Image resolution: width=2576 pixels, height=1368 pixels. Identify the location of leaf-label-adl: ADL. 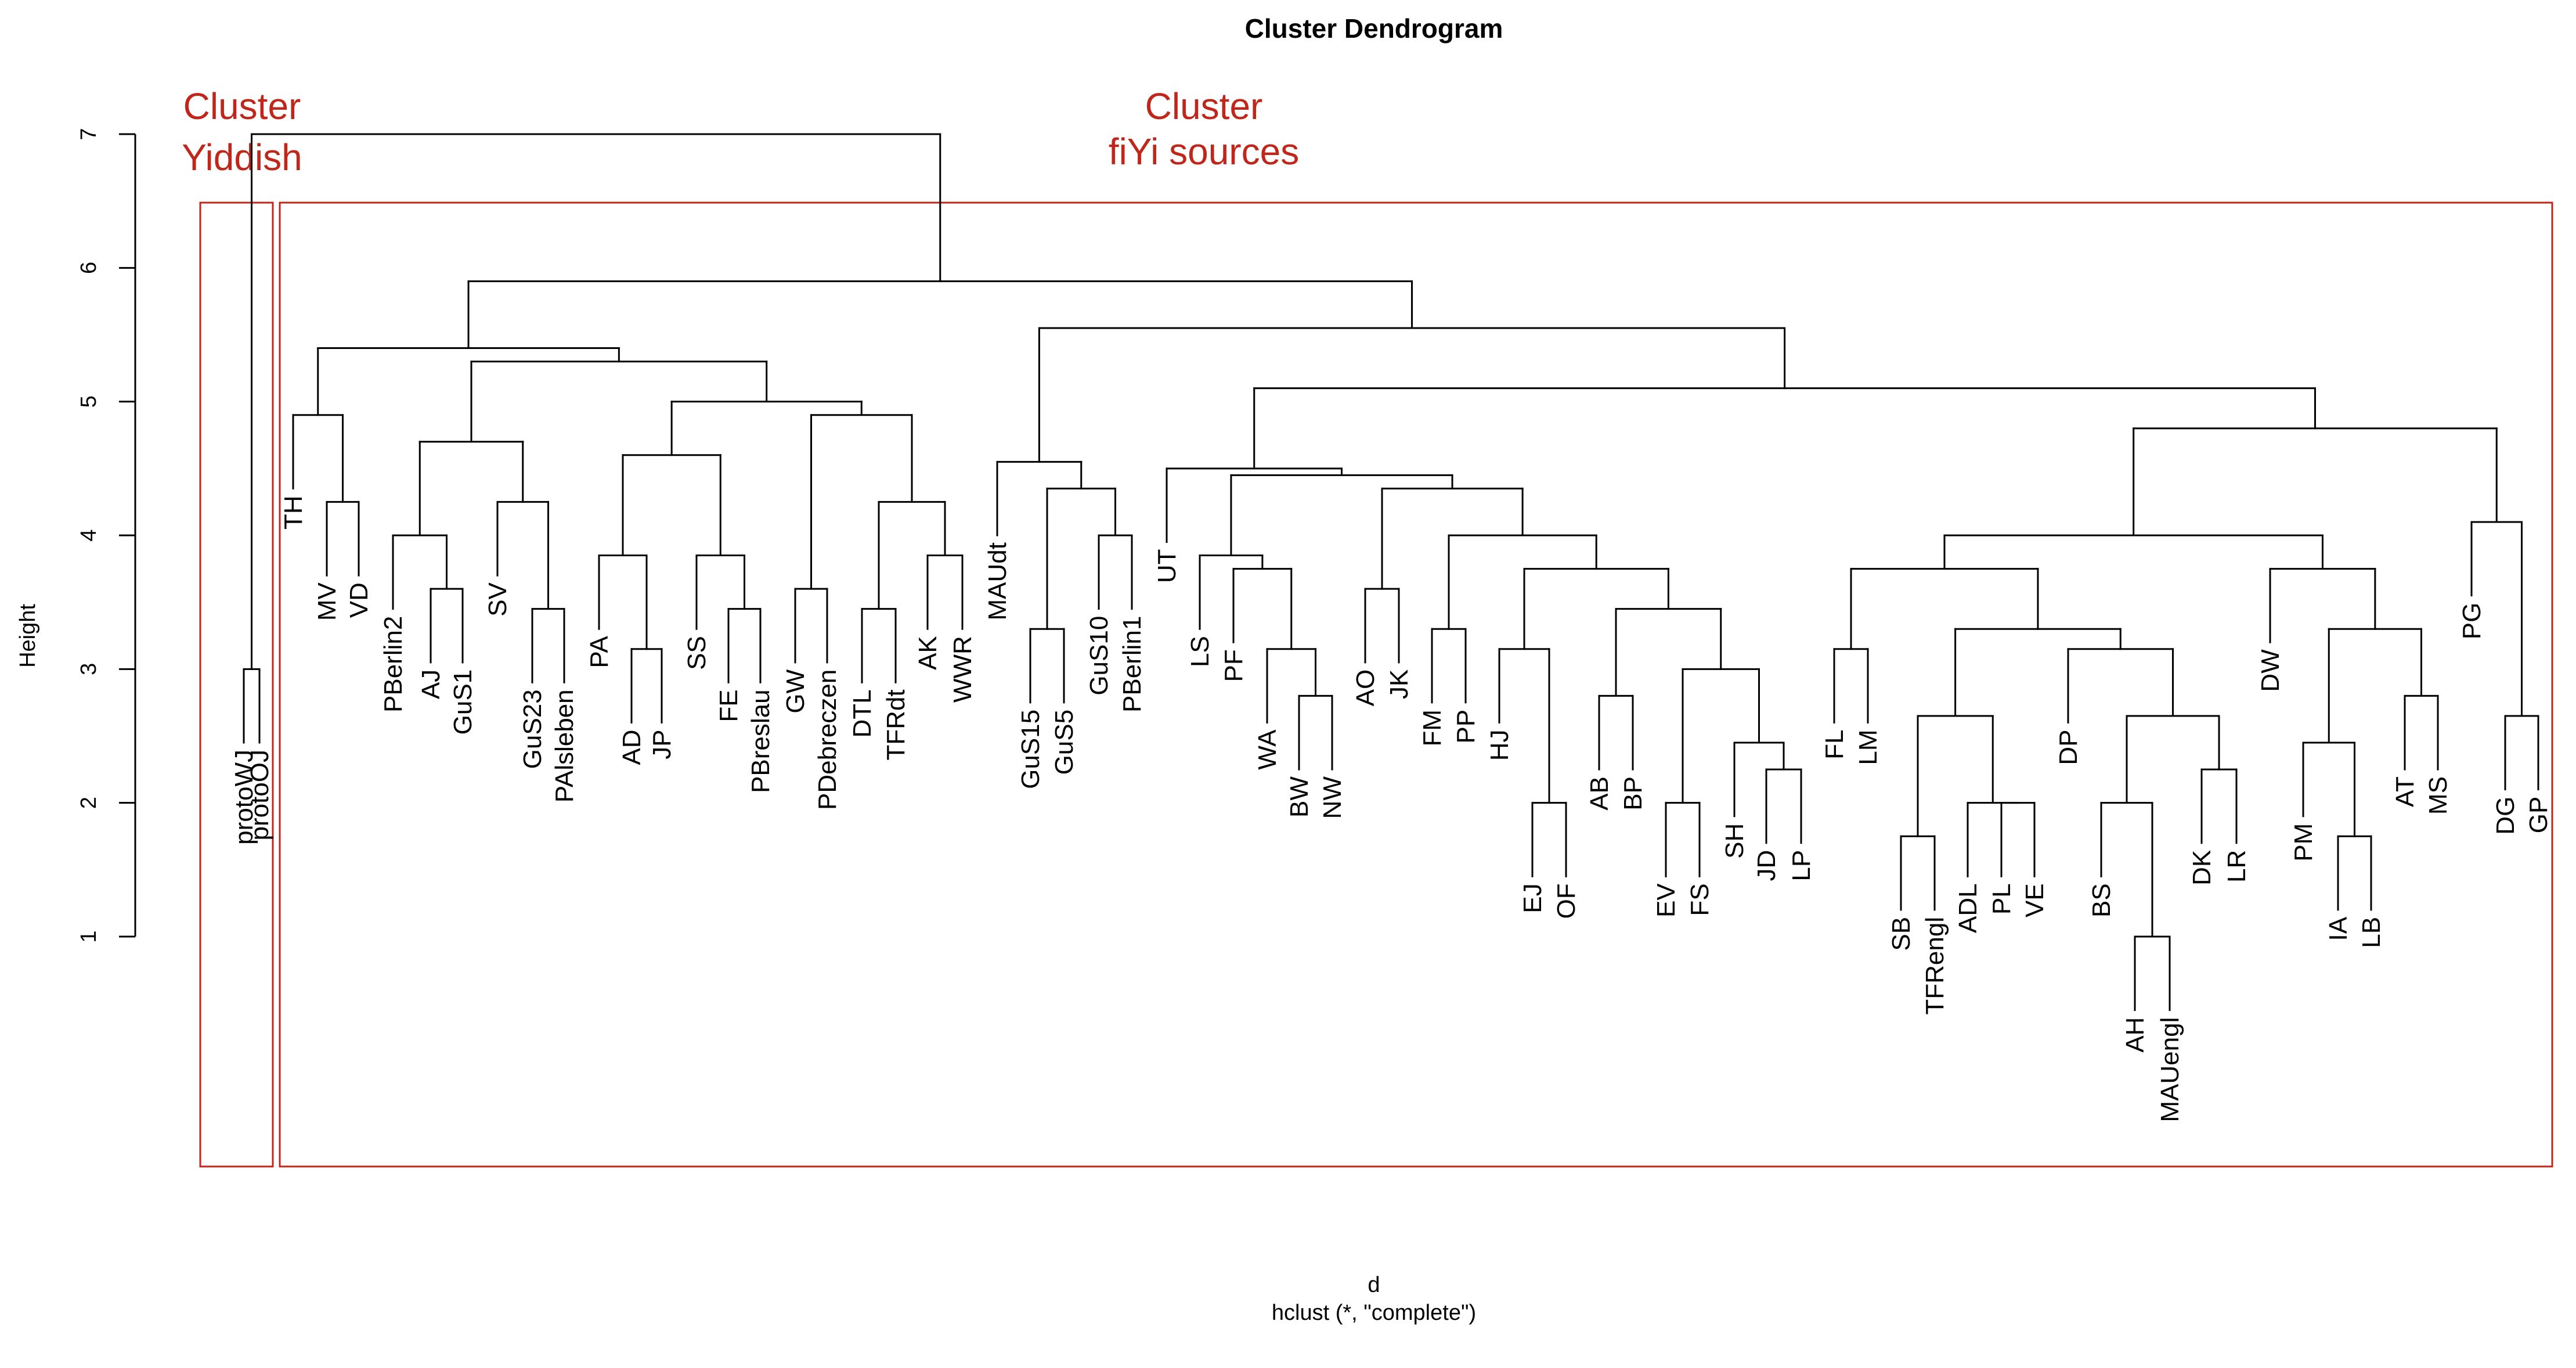
(1968, 908).